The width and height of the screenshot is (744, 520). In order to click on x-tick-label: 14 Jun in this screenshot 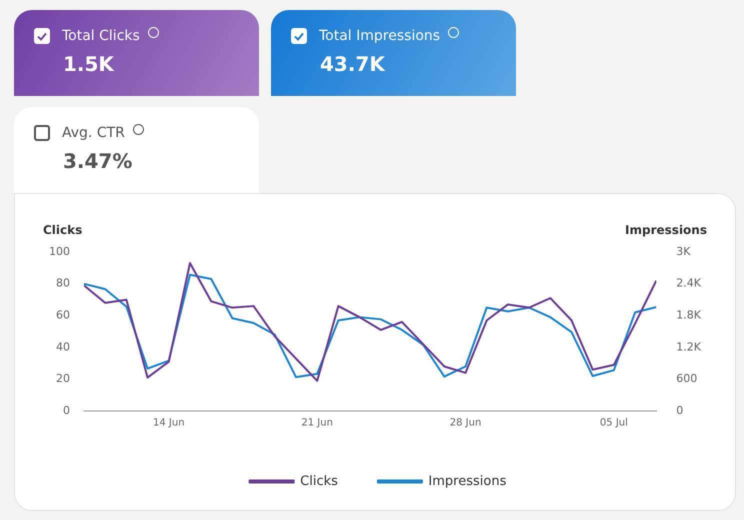, I will do `click(169, 423)`.